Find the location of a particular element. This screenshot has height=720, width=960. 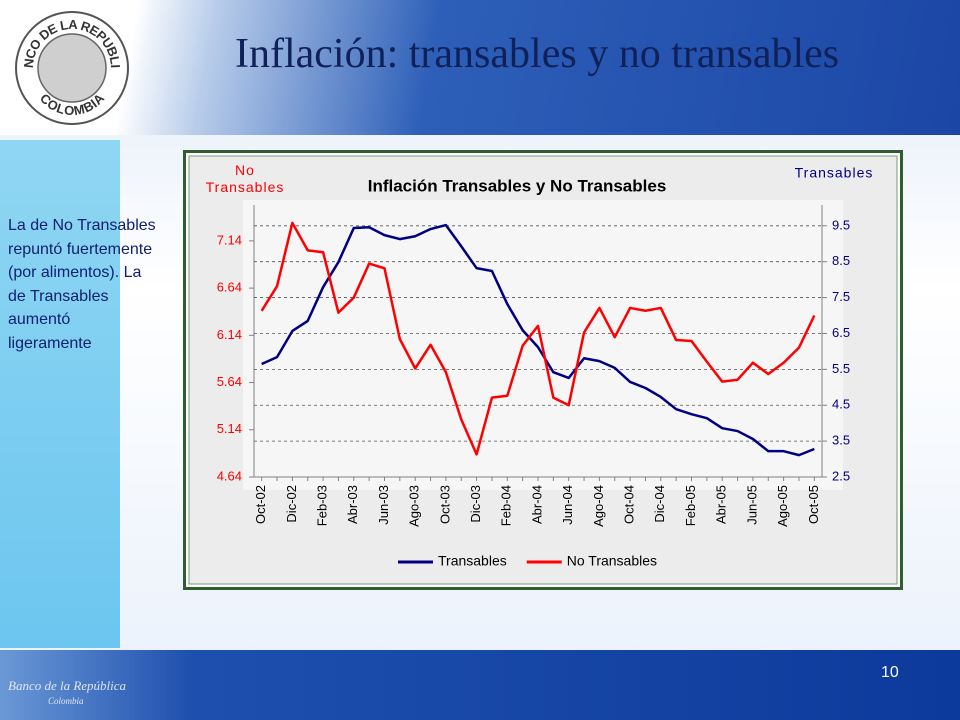

y2-tick-label: 5.5 is located at coordinates (841, 368).